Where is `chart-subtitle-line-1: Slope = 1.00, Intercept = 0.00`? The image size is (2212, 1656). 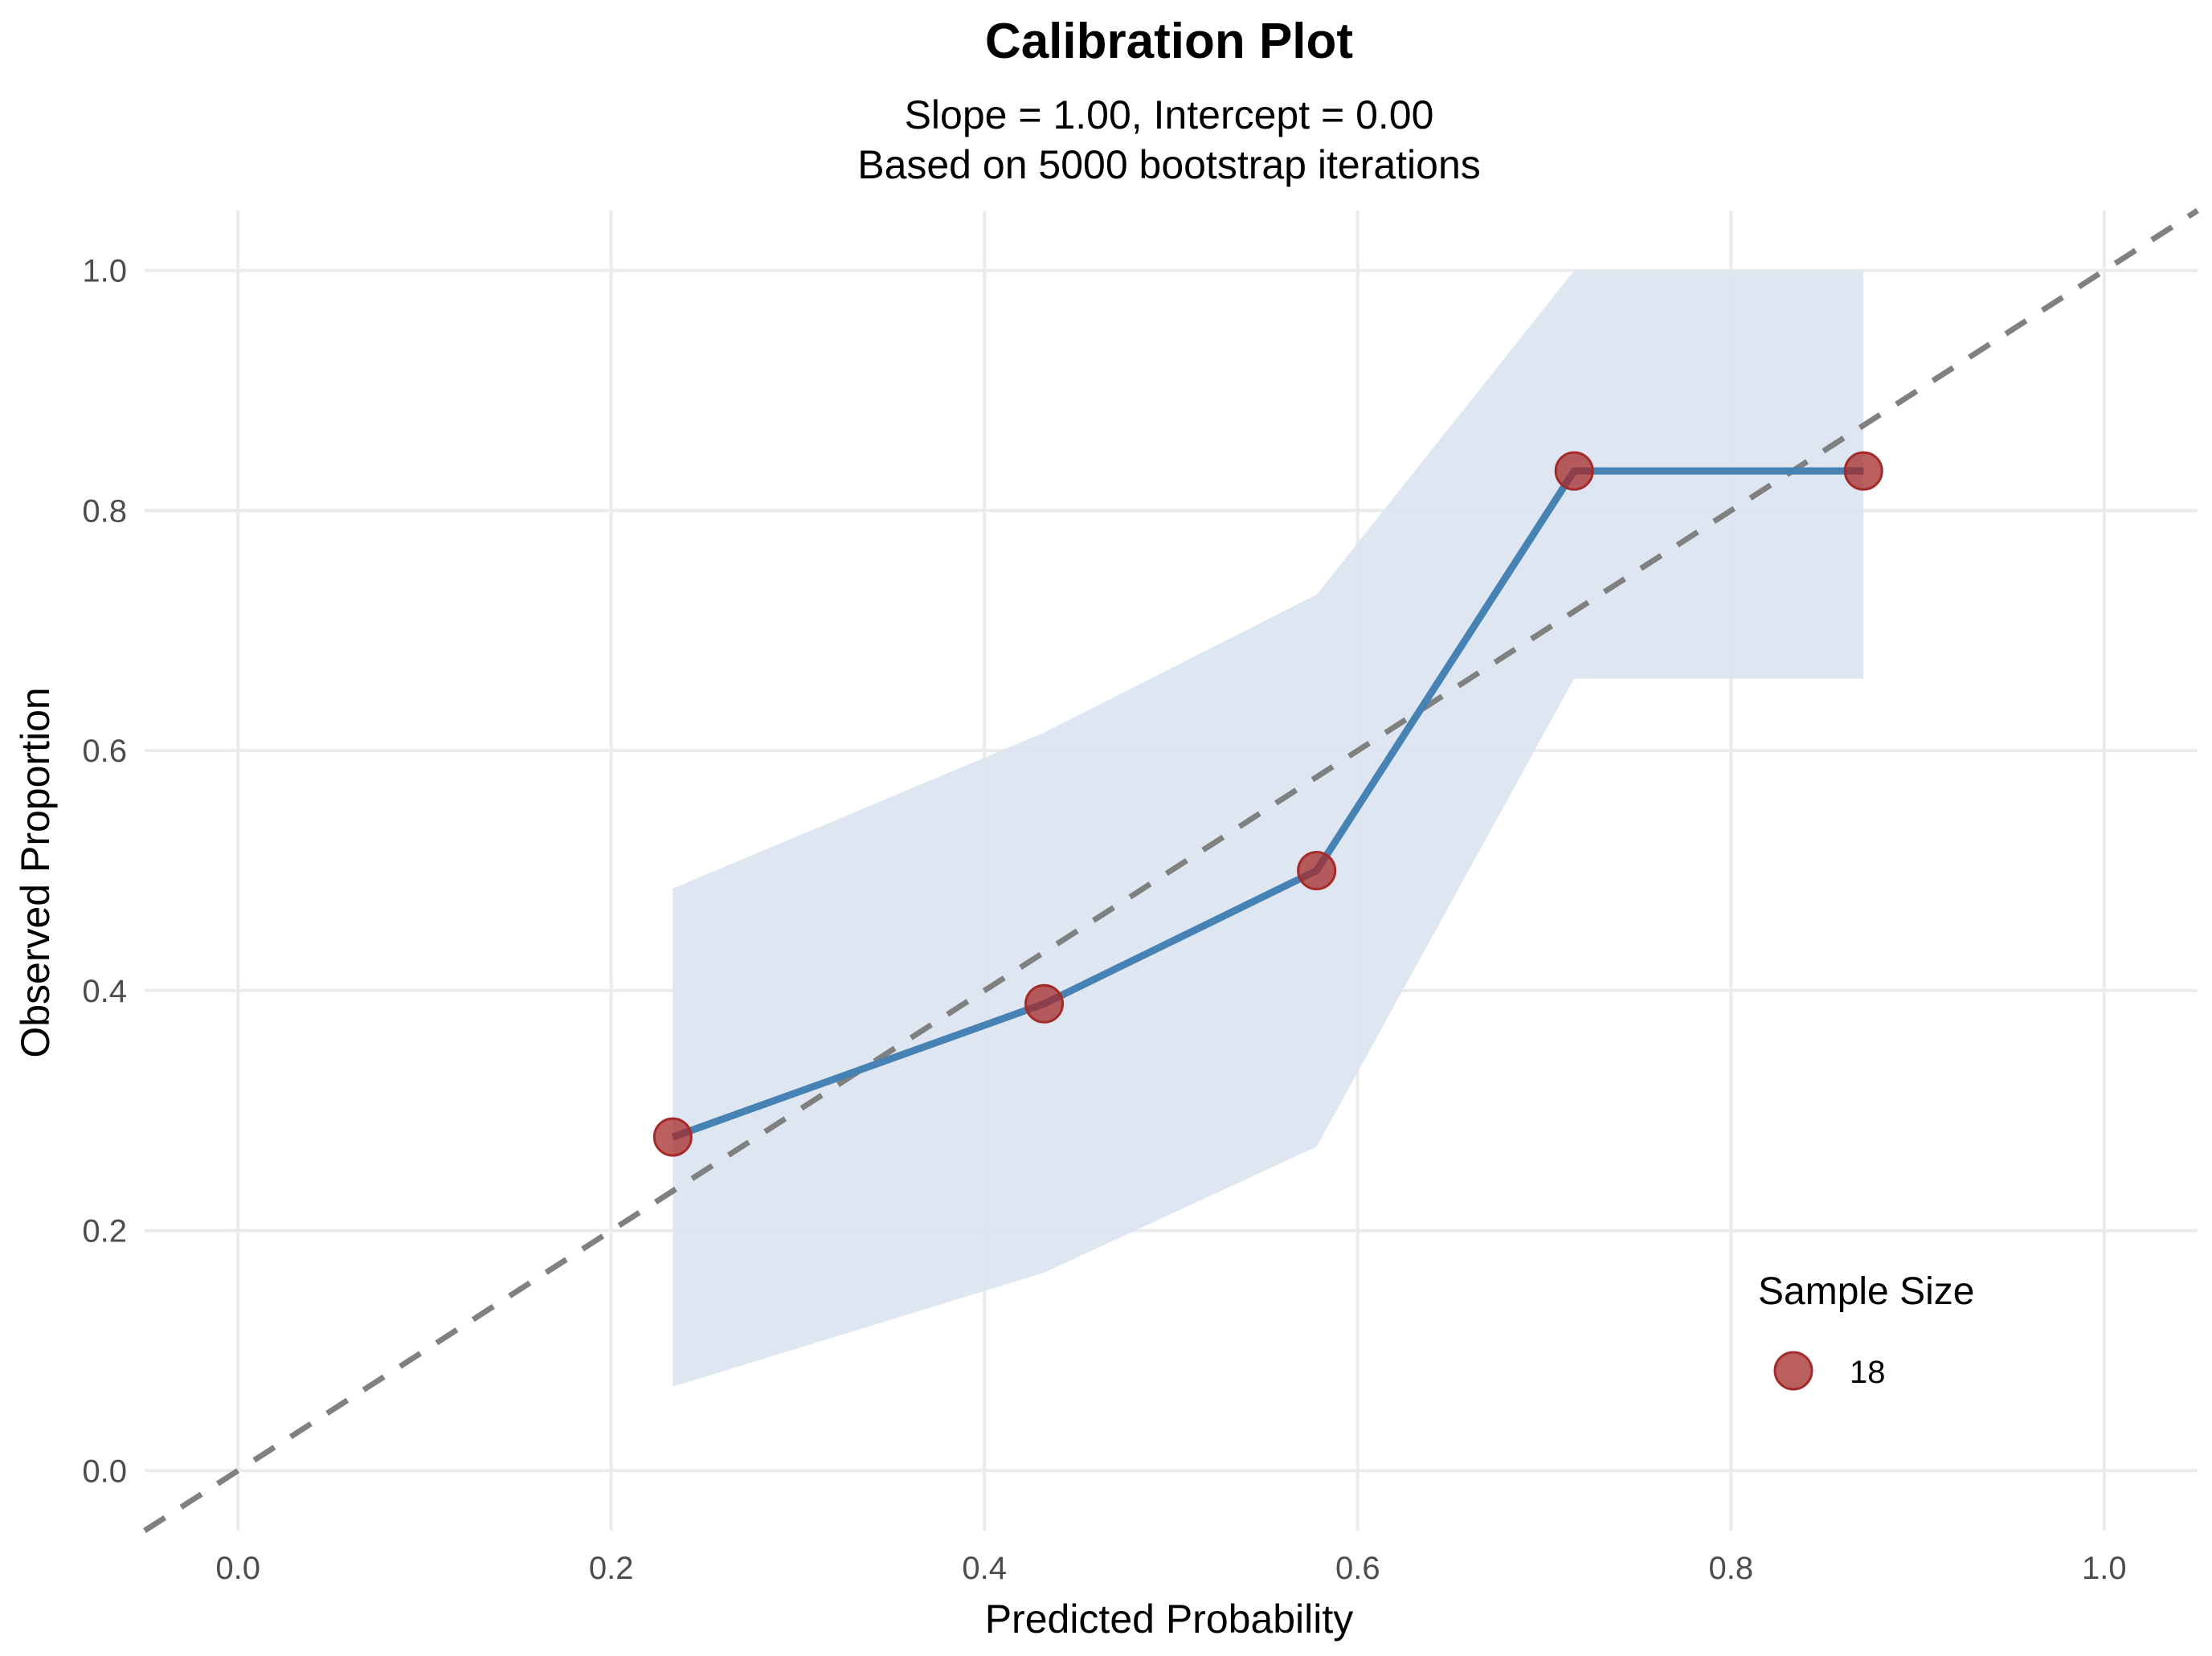 chart-subtitle-line-1: Slope = 1.00, Intercept = 0.00 is located at coordinates (1170, 114).